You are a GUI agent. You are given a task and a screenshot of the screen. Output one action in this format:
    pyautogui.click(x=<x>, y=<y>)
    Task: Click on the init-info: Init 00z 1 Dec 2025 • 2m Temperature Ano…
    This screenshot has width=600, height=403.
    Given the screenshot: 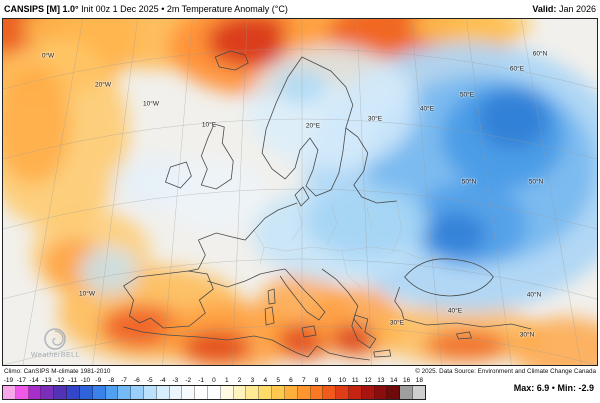 What is the action you would take?
    pyautogui.click(x=184, y=9)
    